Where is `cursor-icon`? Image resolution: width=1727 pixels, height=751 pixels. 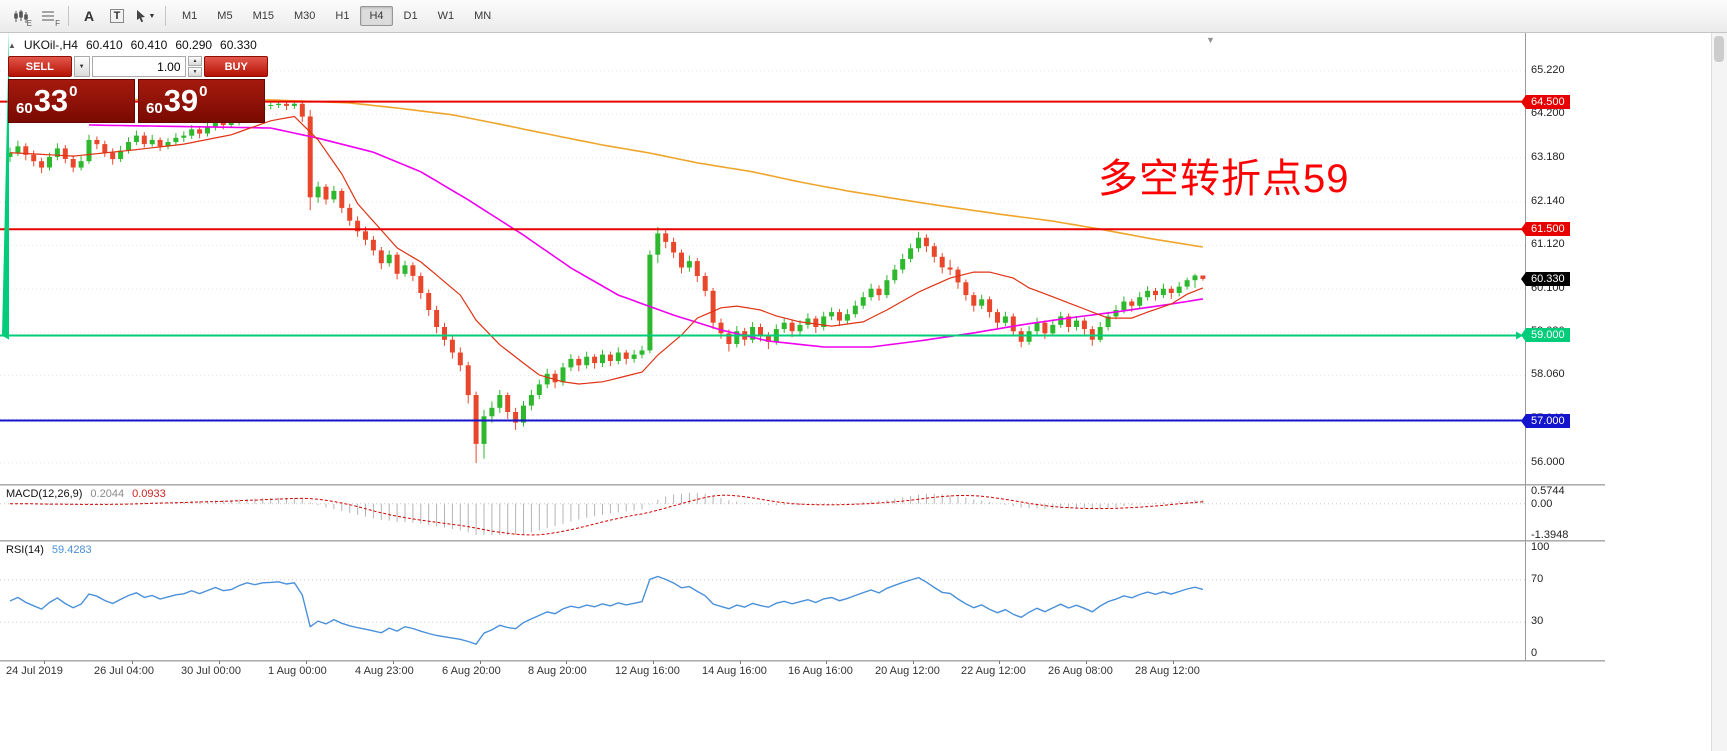 cursor-icon is located at coordinates (140, 16).